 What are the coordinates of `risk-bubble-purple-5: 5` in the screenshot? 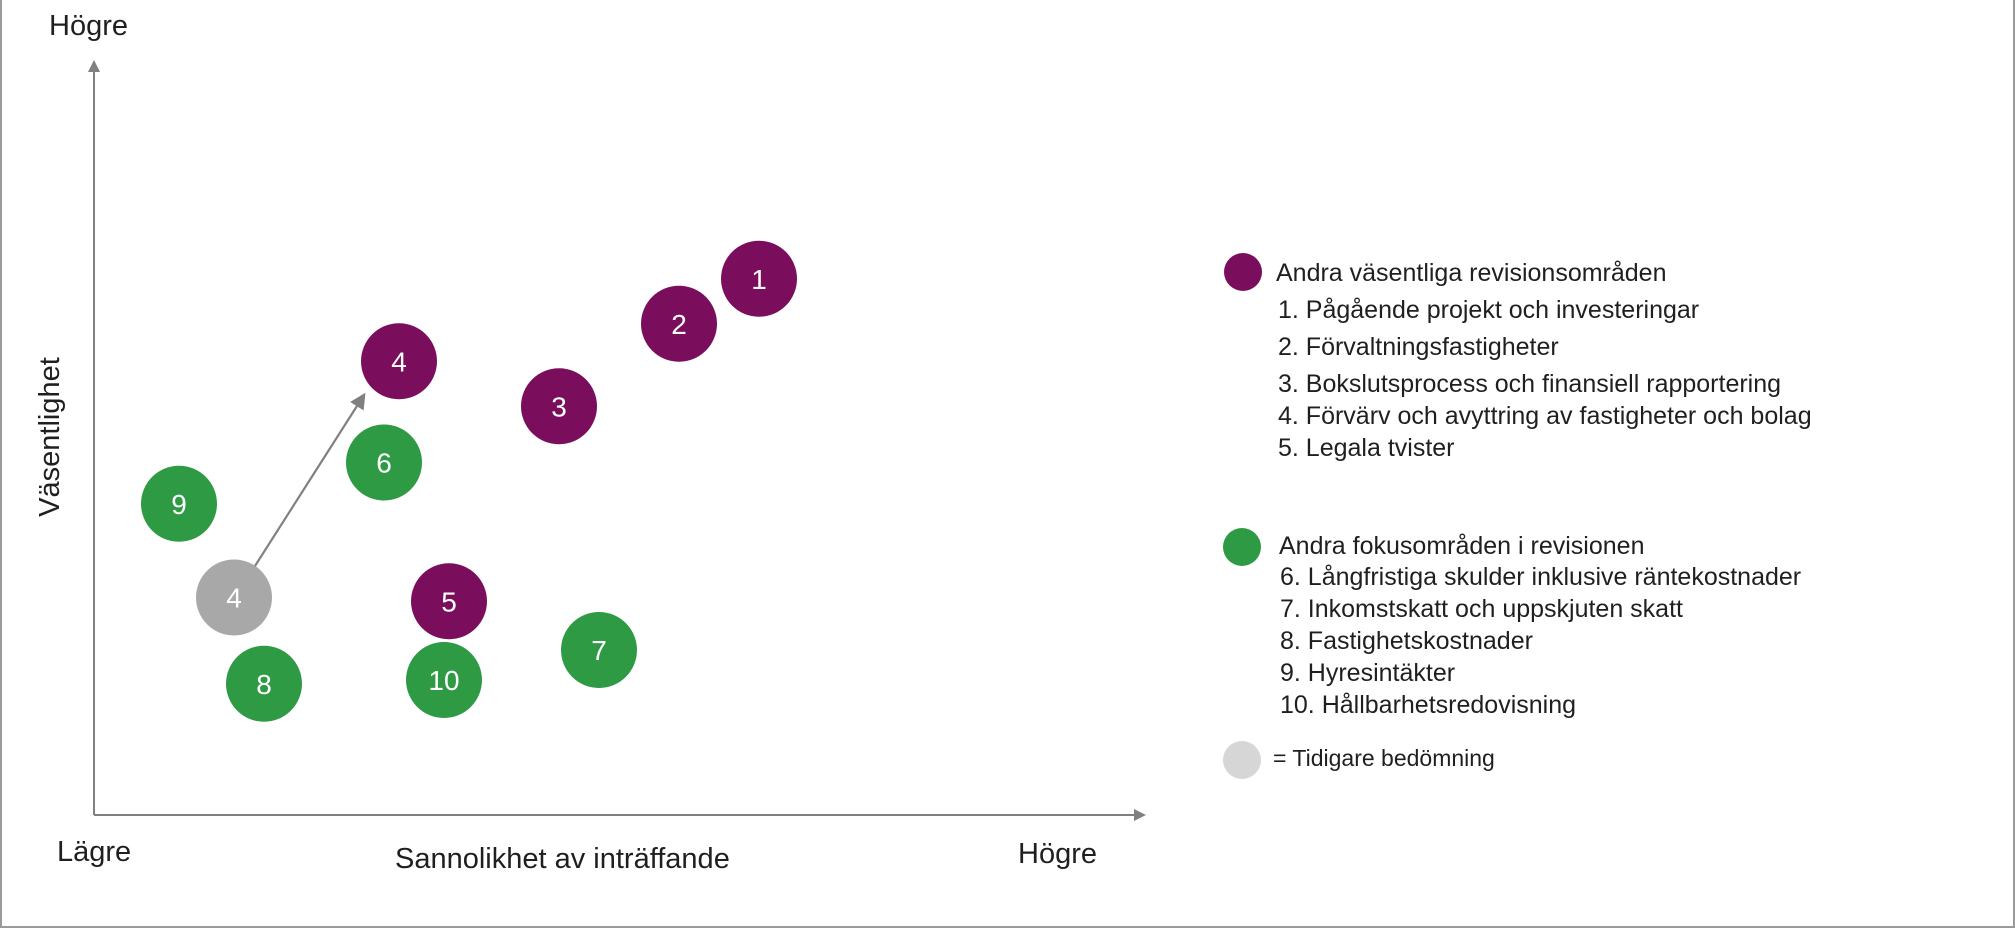 It's located at (449, 601).